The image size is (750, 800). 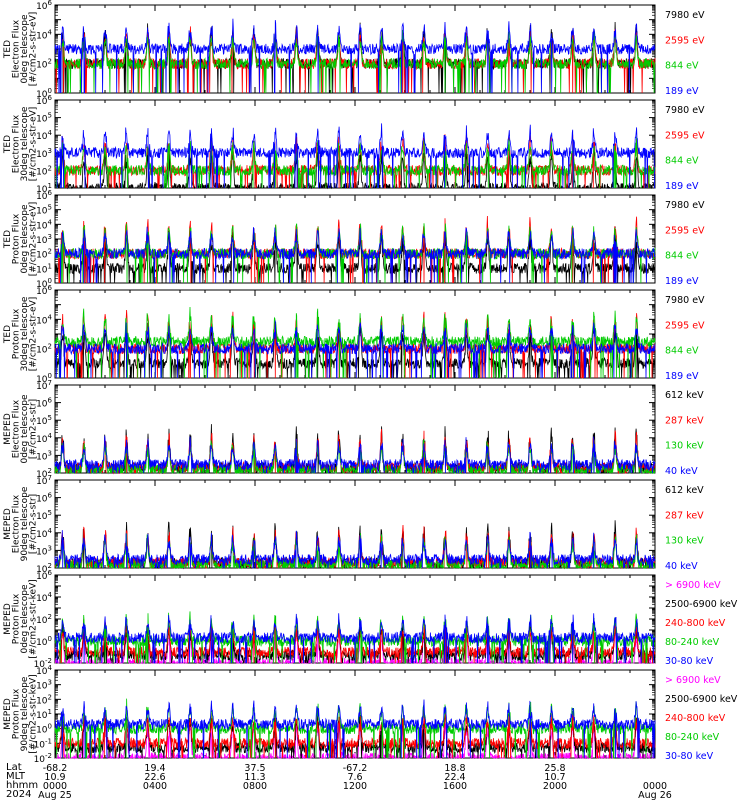 What do you see at coordinates (355, 786) in the screenshot?
I see `x-tick-label: 1200` at bounding box center [355, 786].